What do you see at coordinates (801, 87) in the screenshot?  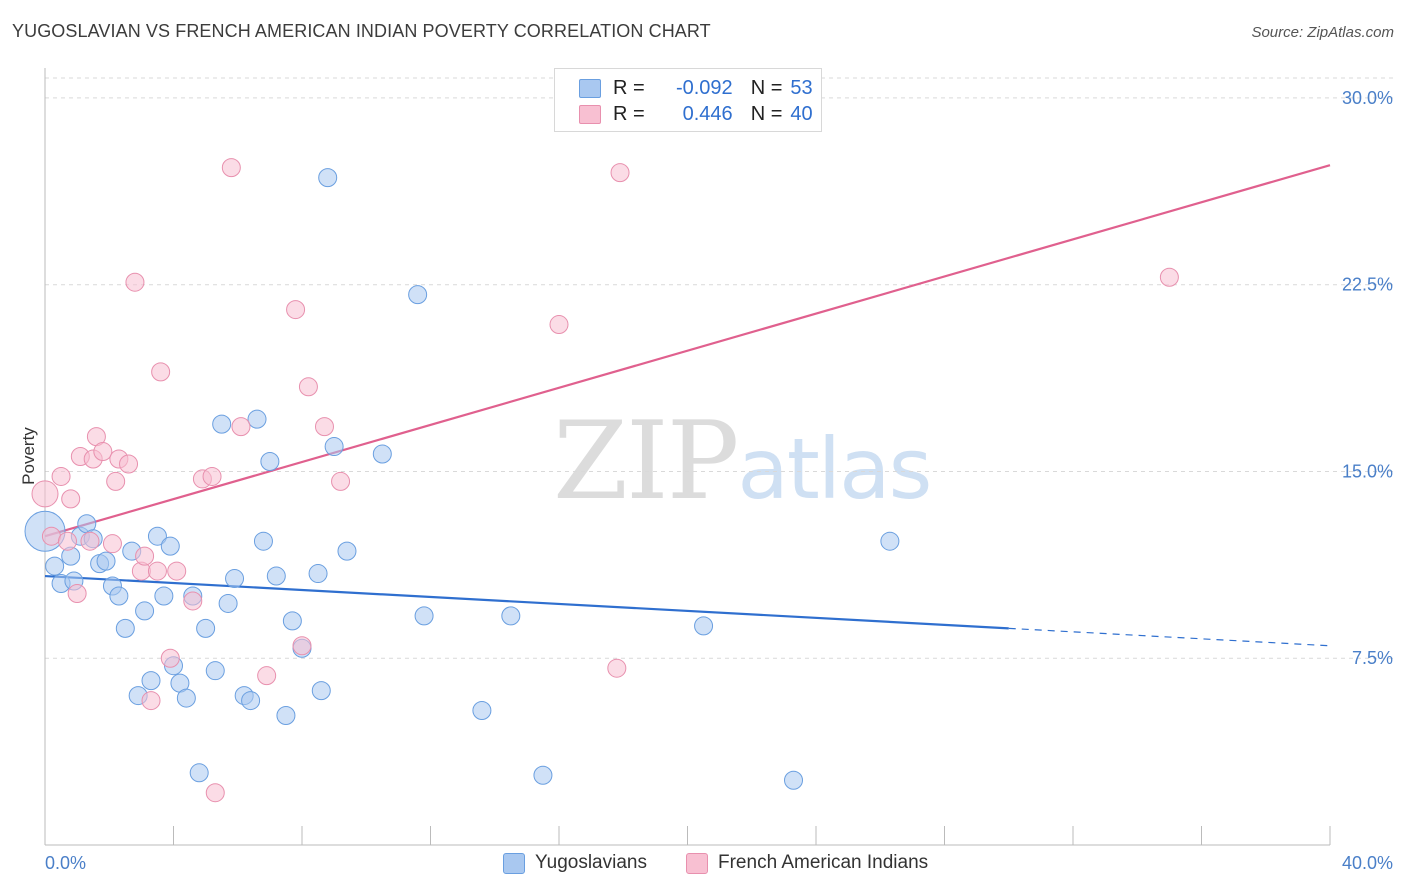 I see `legend-n-value: 53` at bounding box center [801, 87].